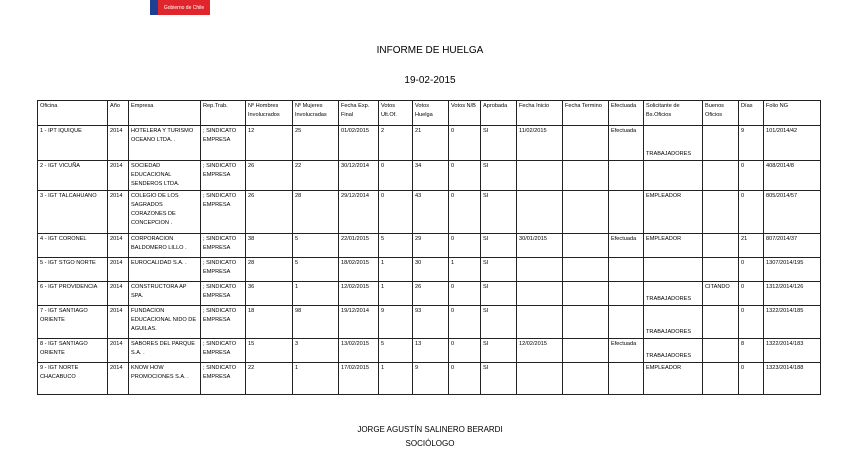 This screenshot has height=450, width=860. Describe the element at coordinates (269, 293) in the screenshot. I see `table-cell: 36` at that location.